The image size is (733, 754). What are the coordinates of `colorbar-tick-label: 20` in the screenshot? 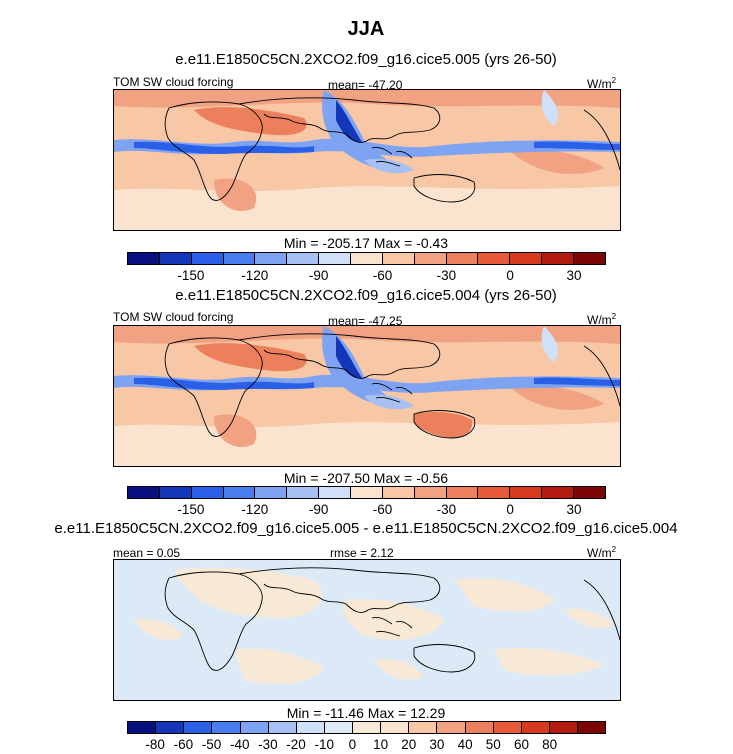 It's located at (409, 744).